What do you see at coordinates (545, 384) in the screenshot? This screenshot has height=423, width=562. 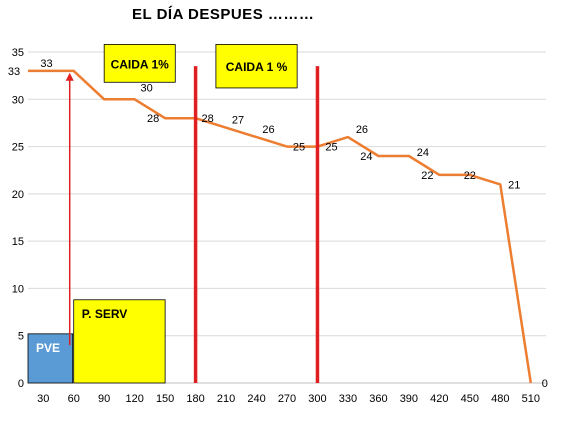 I see `data-label: 0` at bounding box center [545, 384].